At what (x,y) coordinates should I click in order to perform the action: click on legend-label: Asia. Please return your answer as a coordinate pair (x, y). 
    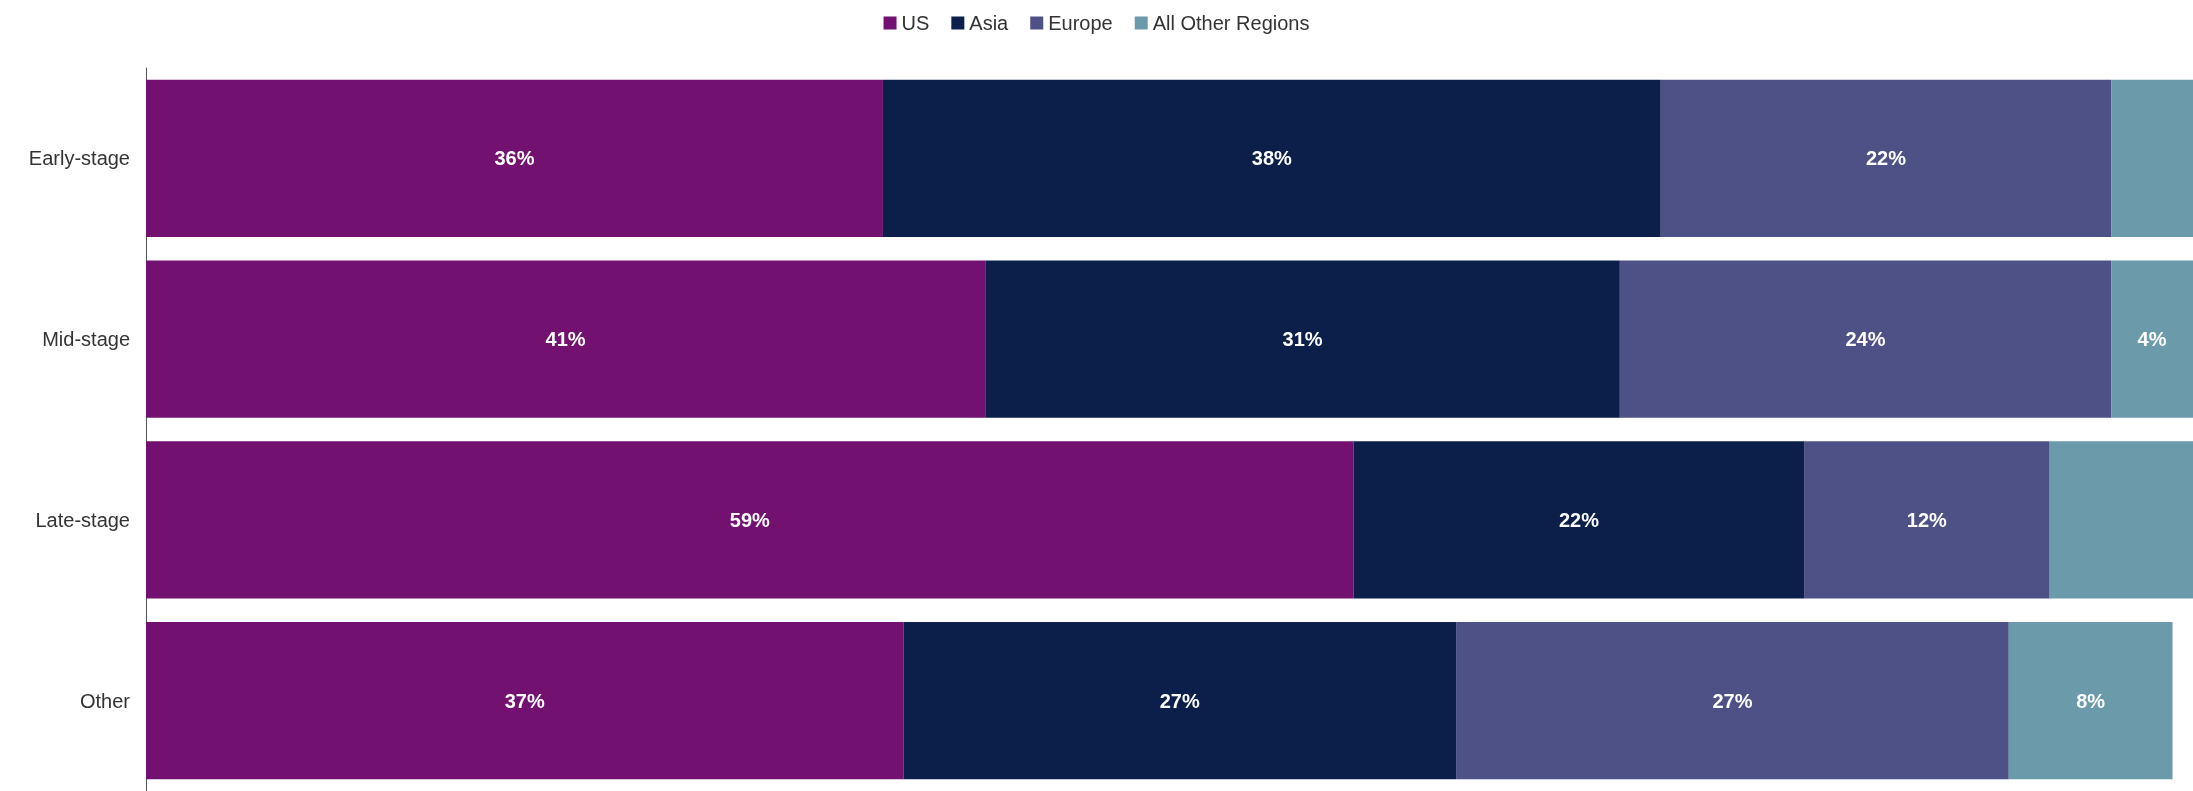
    Looking at the image, I should click on (989, 23).